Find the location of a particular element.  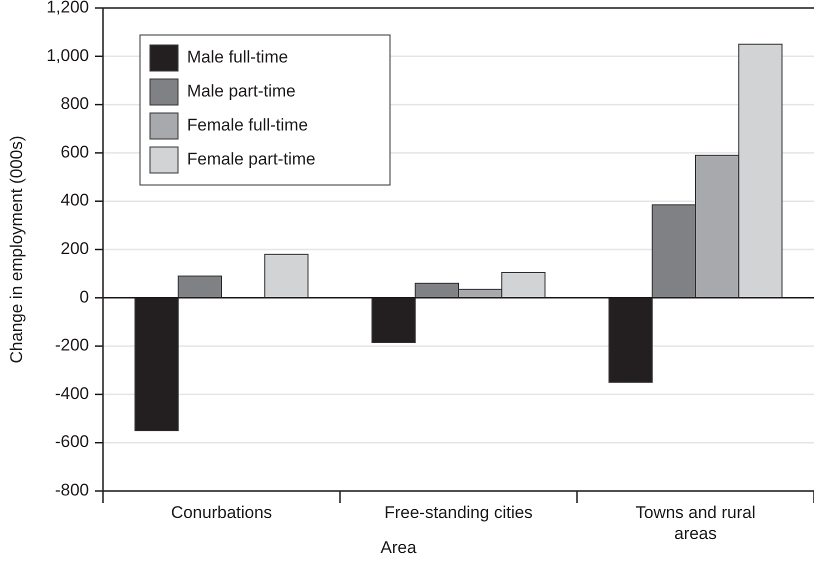

y-tick-label: 0 is located at coordinates (84, 296).